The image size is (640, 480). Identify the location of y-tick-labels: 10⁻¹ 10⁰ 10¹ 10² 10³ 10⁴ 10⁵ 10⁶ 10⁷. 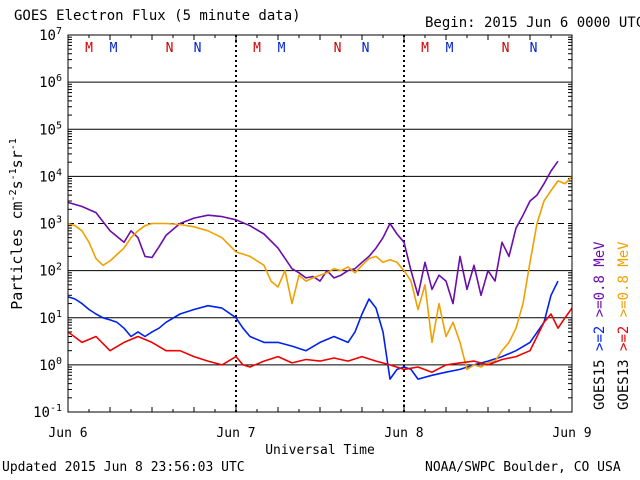
(47, 223).